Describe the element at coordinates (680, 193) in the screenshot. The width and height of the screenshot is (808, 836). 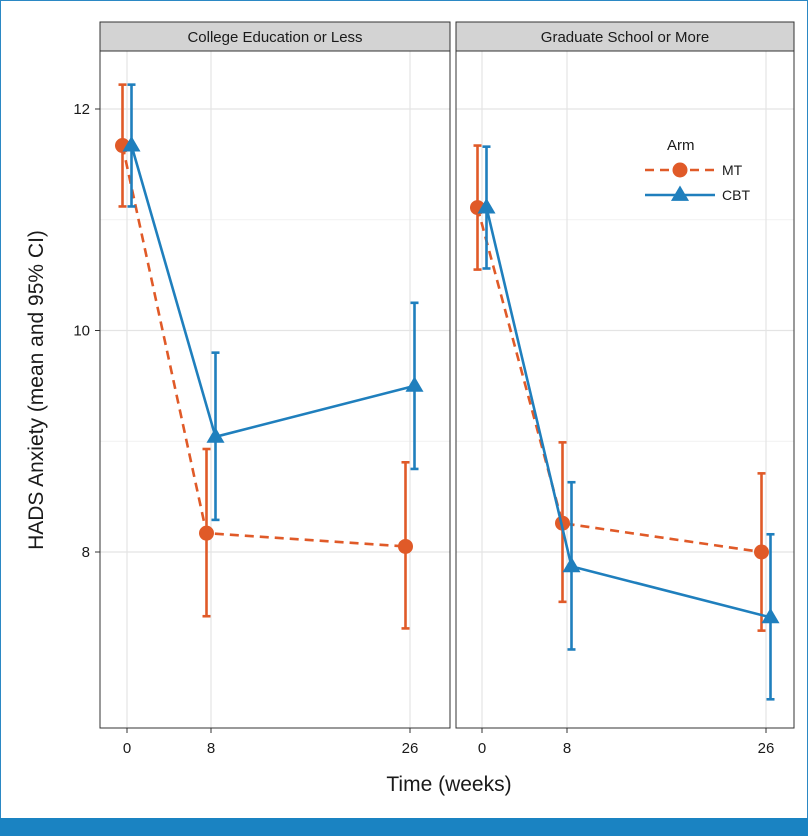
I see `legend-key-point-cbt` at that location.